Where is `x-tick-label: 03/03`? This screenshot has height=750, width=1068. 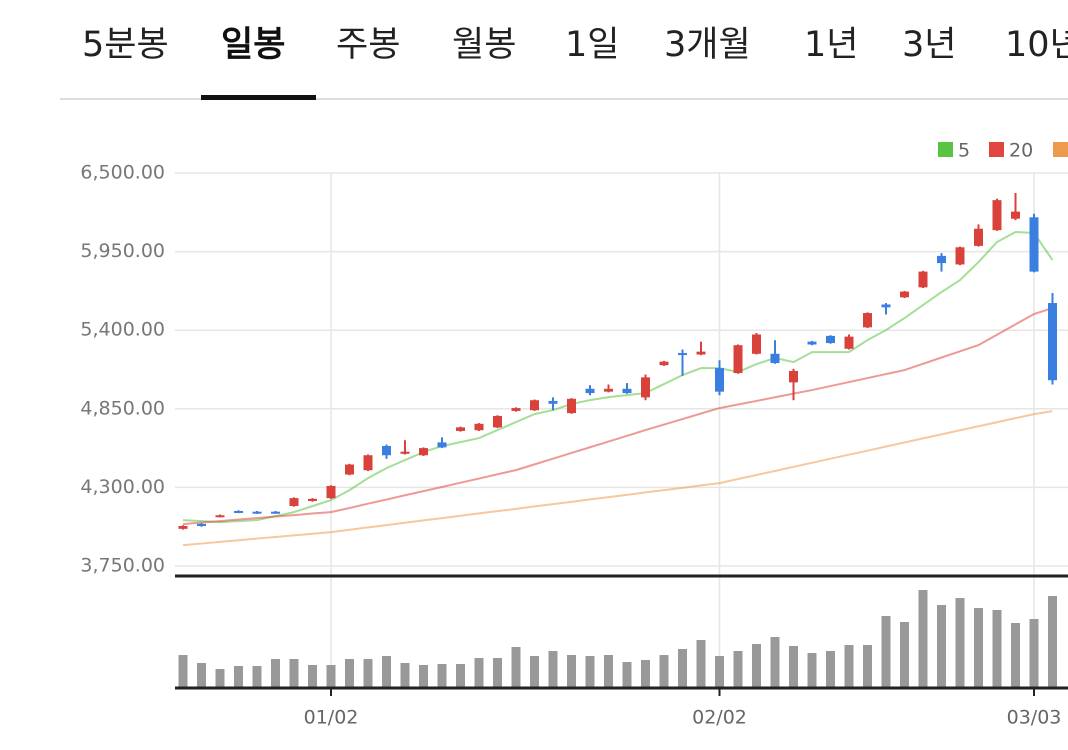
x-tick-label: 03/03 is located at coordinates (1034, 718).